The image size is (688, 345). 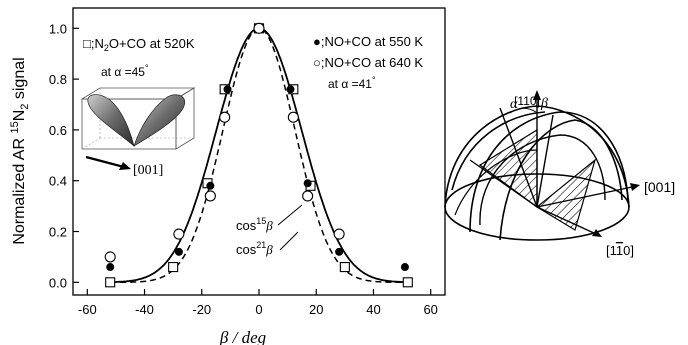 I want to click on annotation-alpha-41: at α =41°, so click(x=352, y=83).